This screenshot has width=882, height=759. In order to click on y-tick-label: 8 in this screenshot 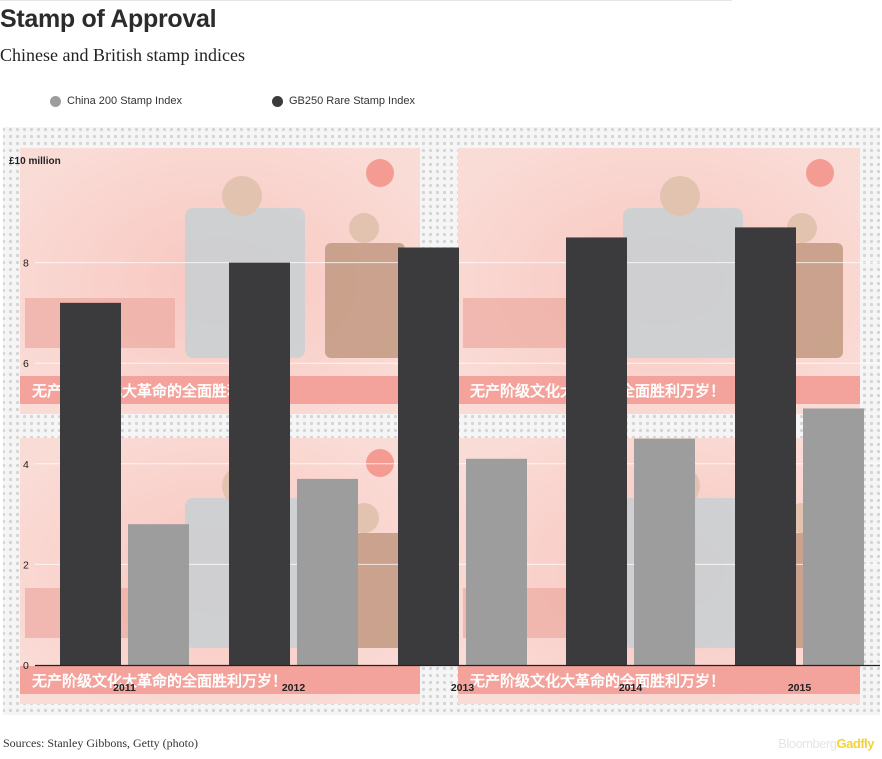, I will do `click(26, 264)`.